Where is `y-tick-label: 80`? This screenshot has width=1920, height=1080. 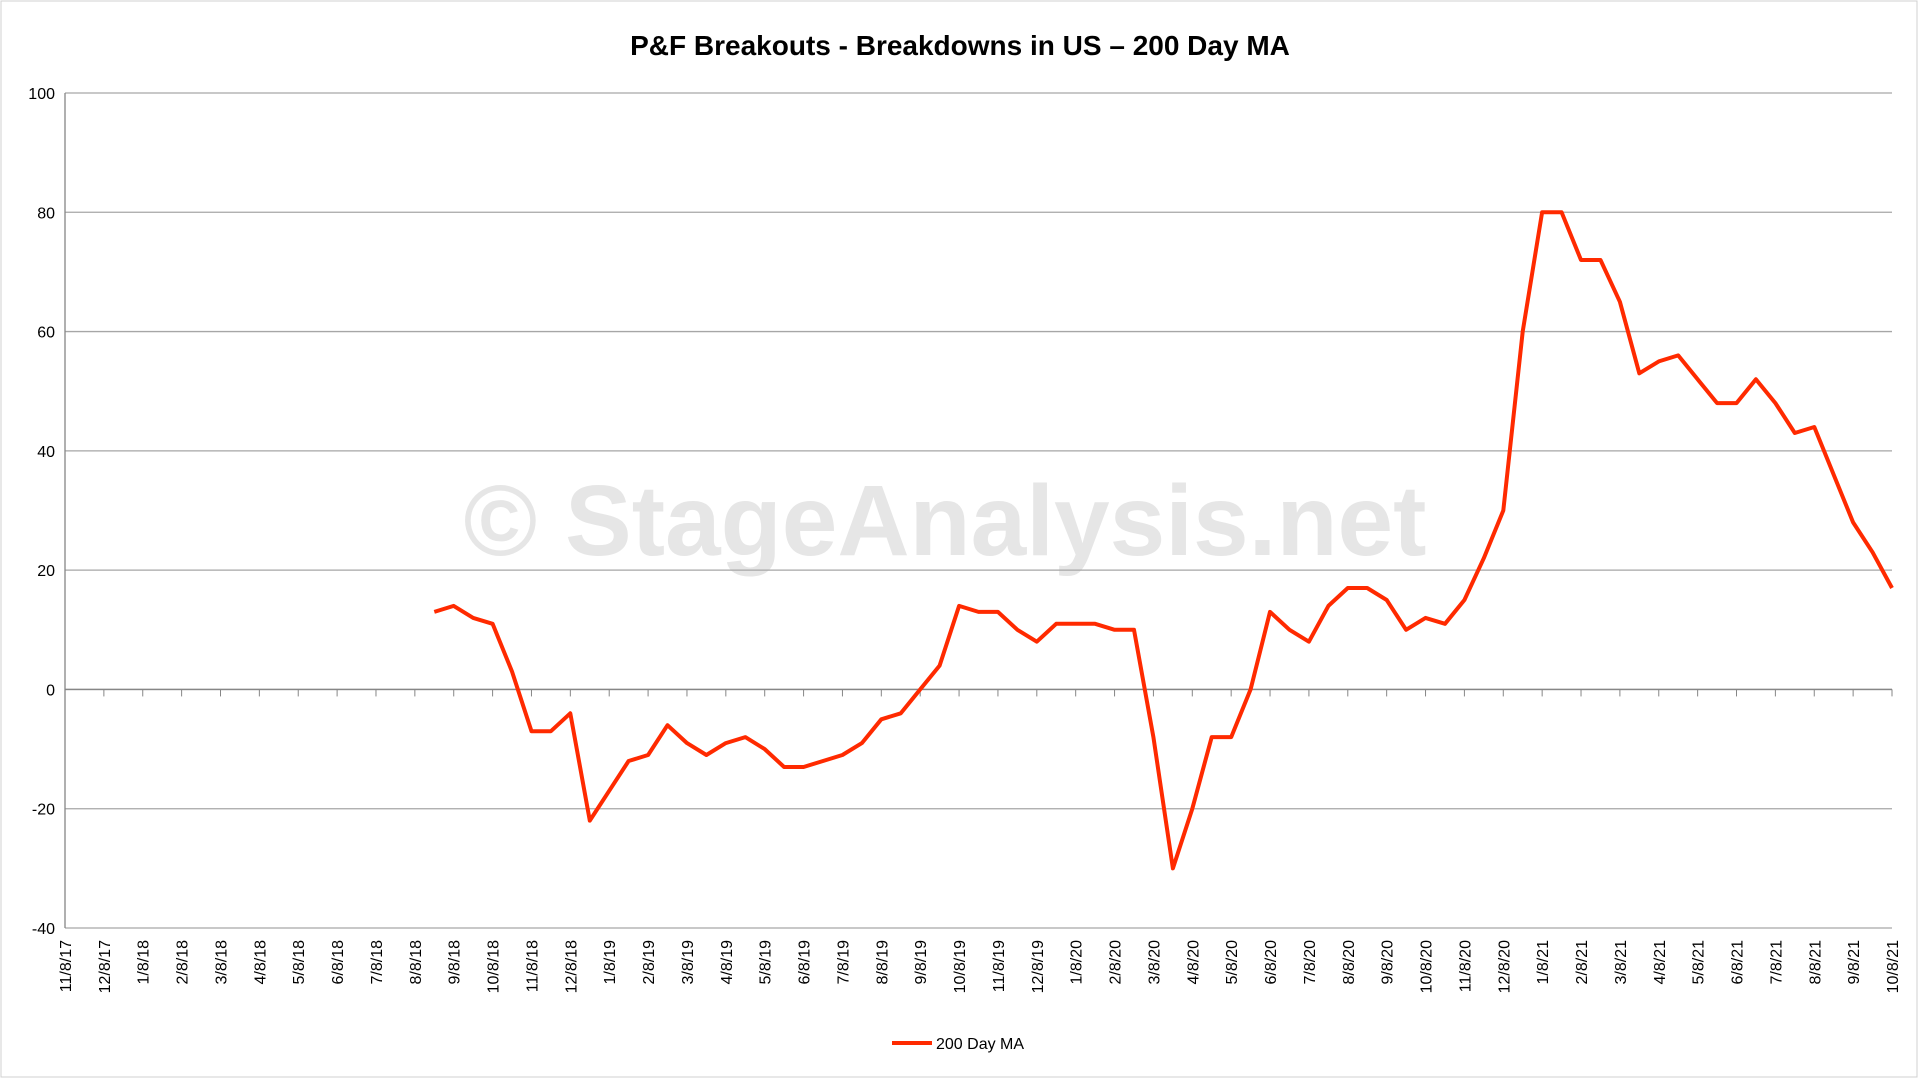
y-tick-label: 80 is located at coordinates (46, 213).